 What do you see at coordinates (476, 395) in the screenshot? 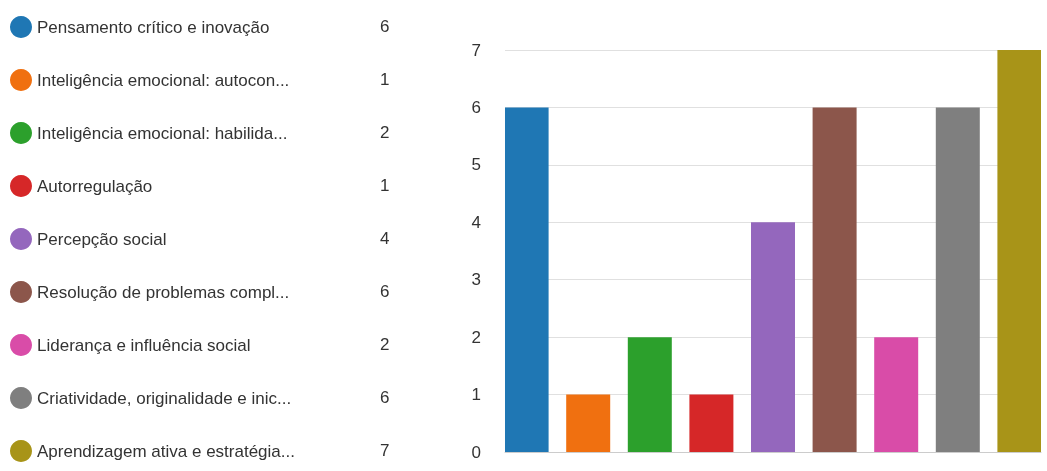
I see `y-tick-label: 1` at bounding box center [476, 395].